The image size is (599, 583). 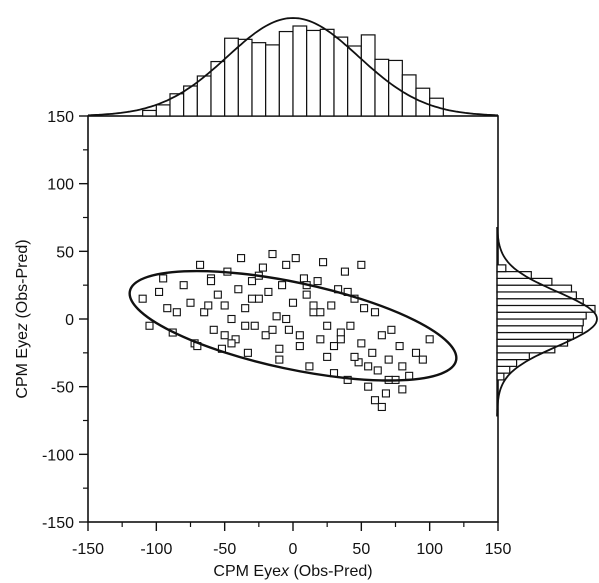 I want to click on x-tick-label: -100, so click(x=156, y=549).